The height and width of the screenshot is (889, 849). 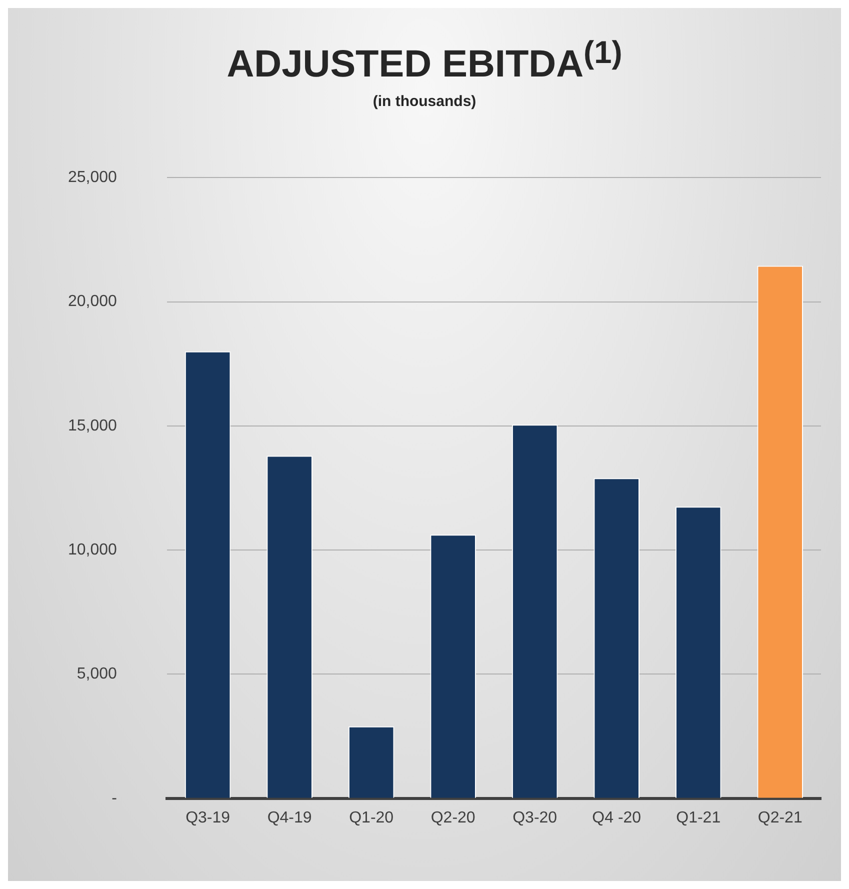 I want to click on x-tick-label: Q2-21, so click(x=780, y=817).